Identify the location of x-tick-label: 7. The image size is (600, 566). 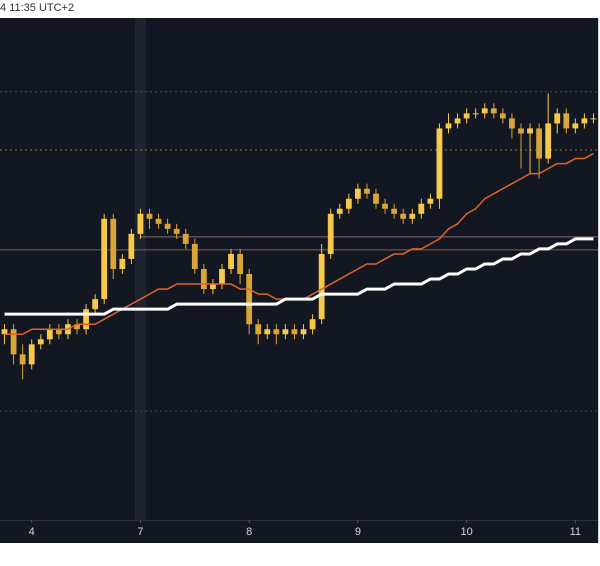
(140, 532).